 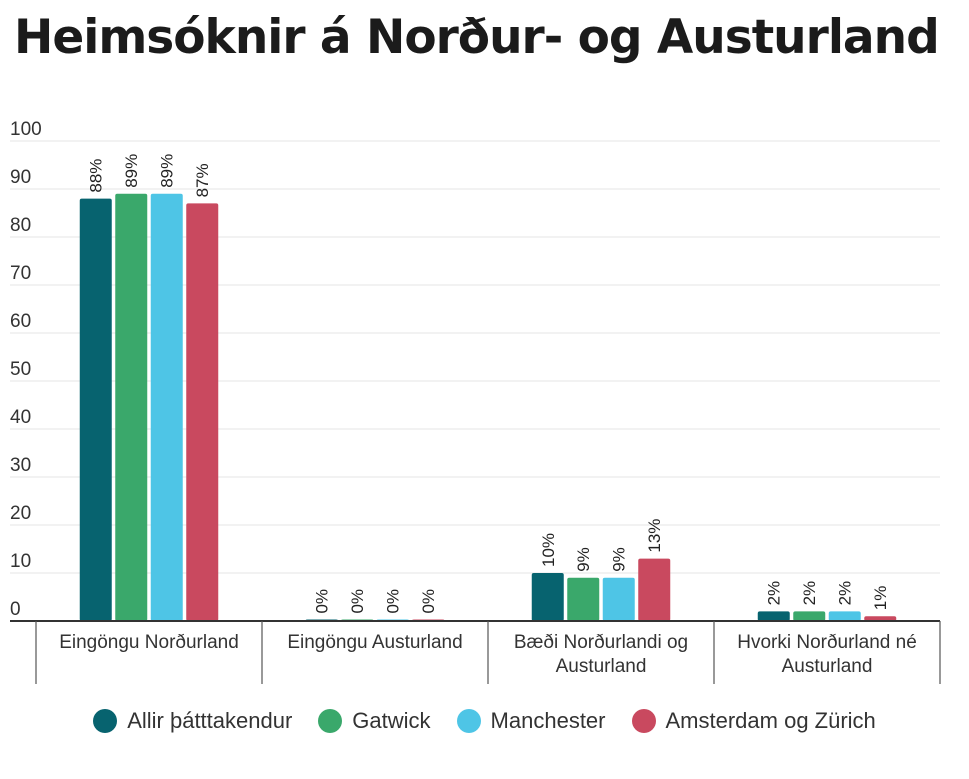 What do you see at coordinates (210, 720) in the screenshot?
I see `legend-label: Allir þátttakendur` at bounding box center [210, 720].